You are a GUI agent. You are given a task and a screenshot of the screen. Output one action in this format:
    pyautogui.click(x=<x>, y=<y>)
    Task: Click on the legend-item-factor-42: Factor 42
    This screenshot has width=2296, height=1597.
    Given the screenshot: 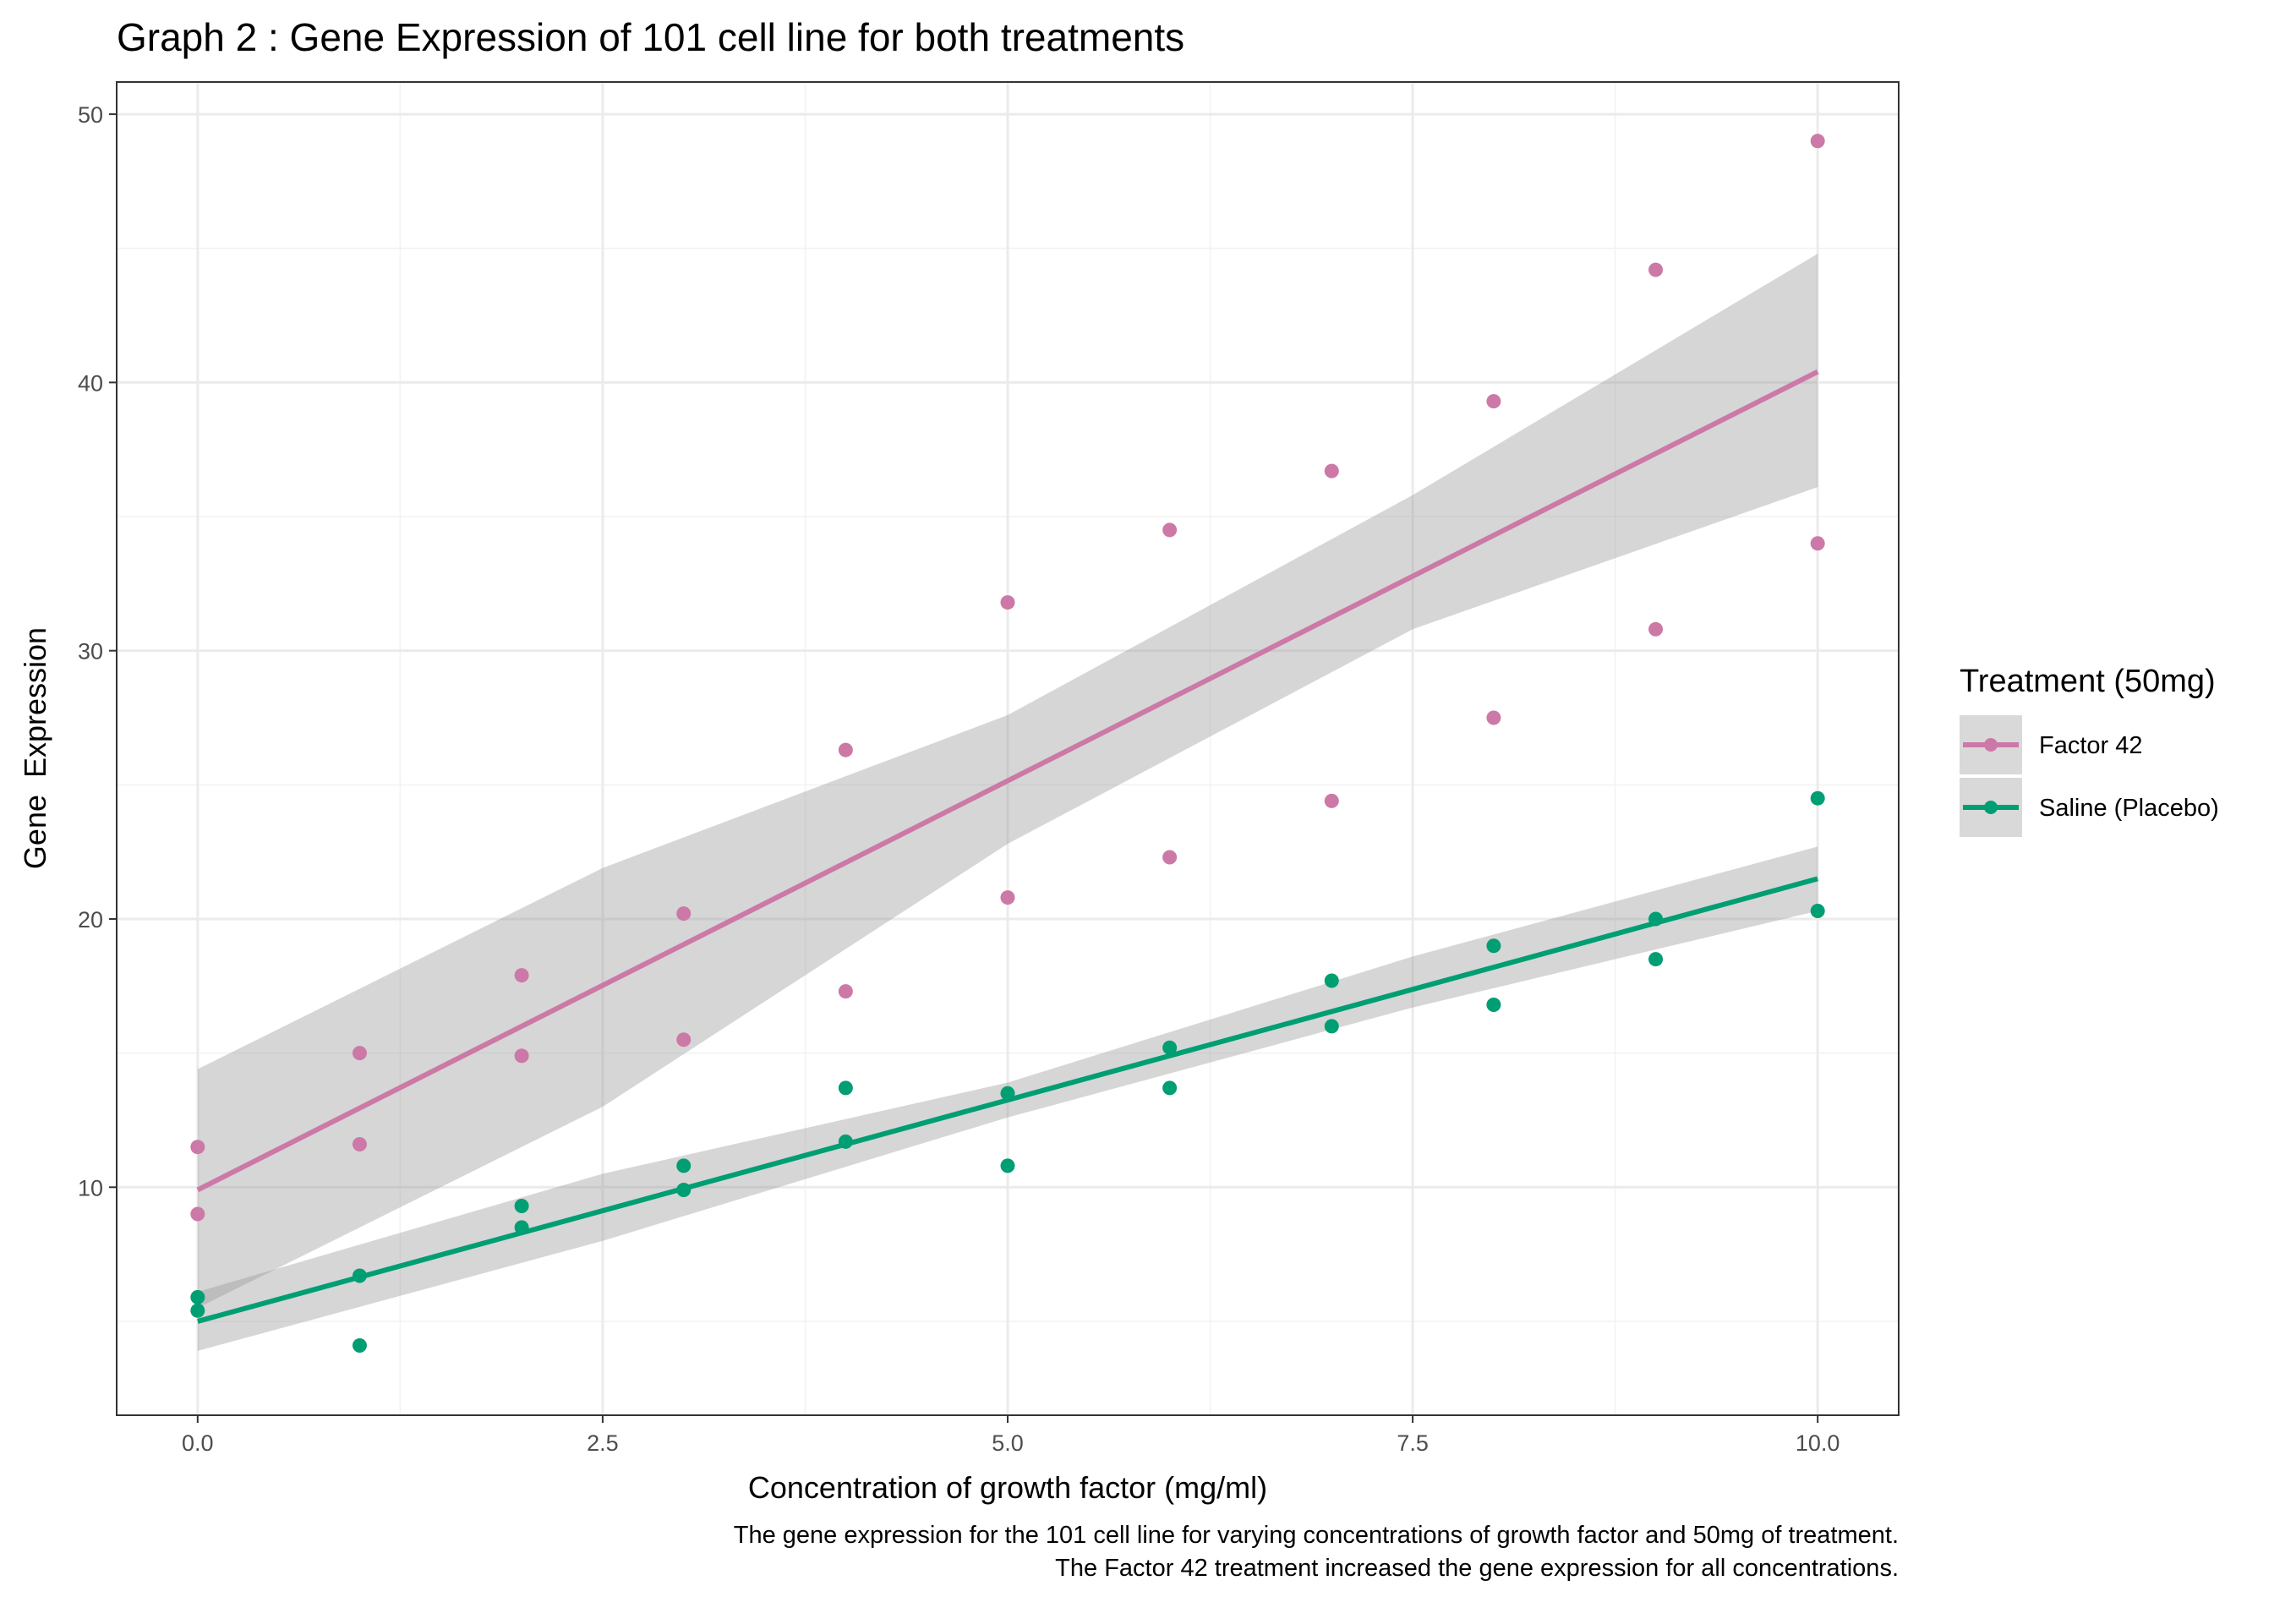 What is the action you would take?
    pyautogui.click(x=2051, y=744)
    